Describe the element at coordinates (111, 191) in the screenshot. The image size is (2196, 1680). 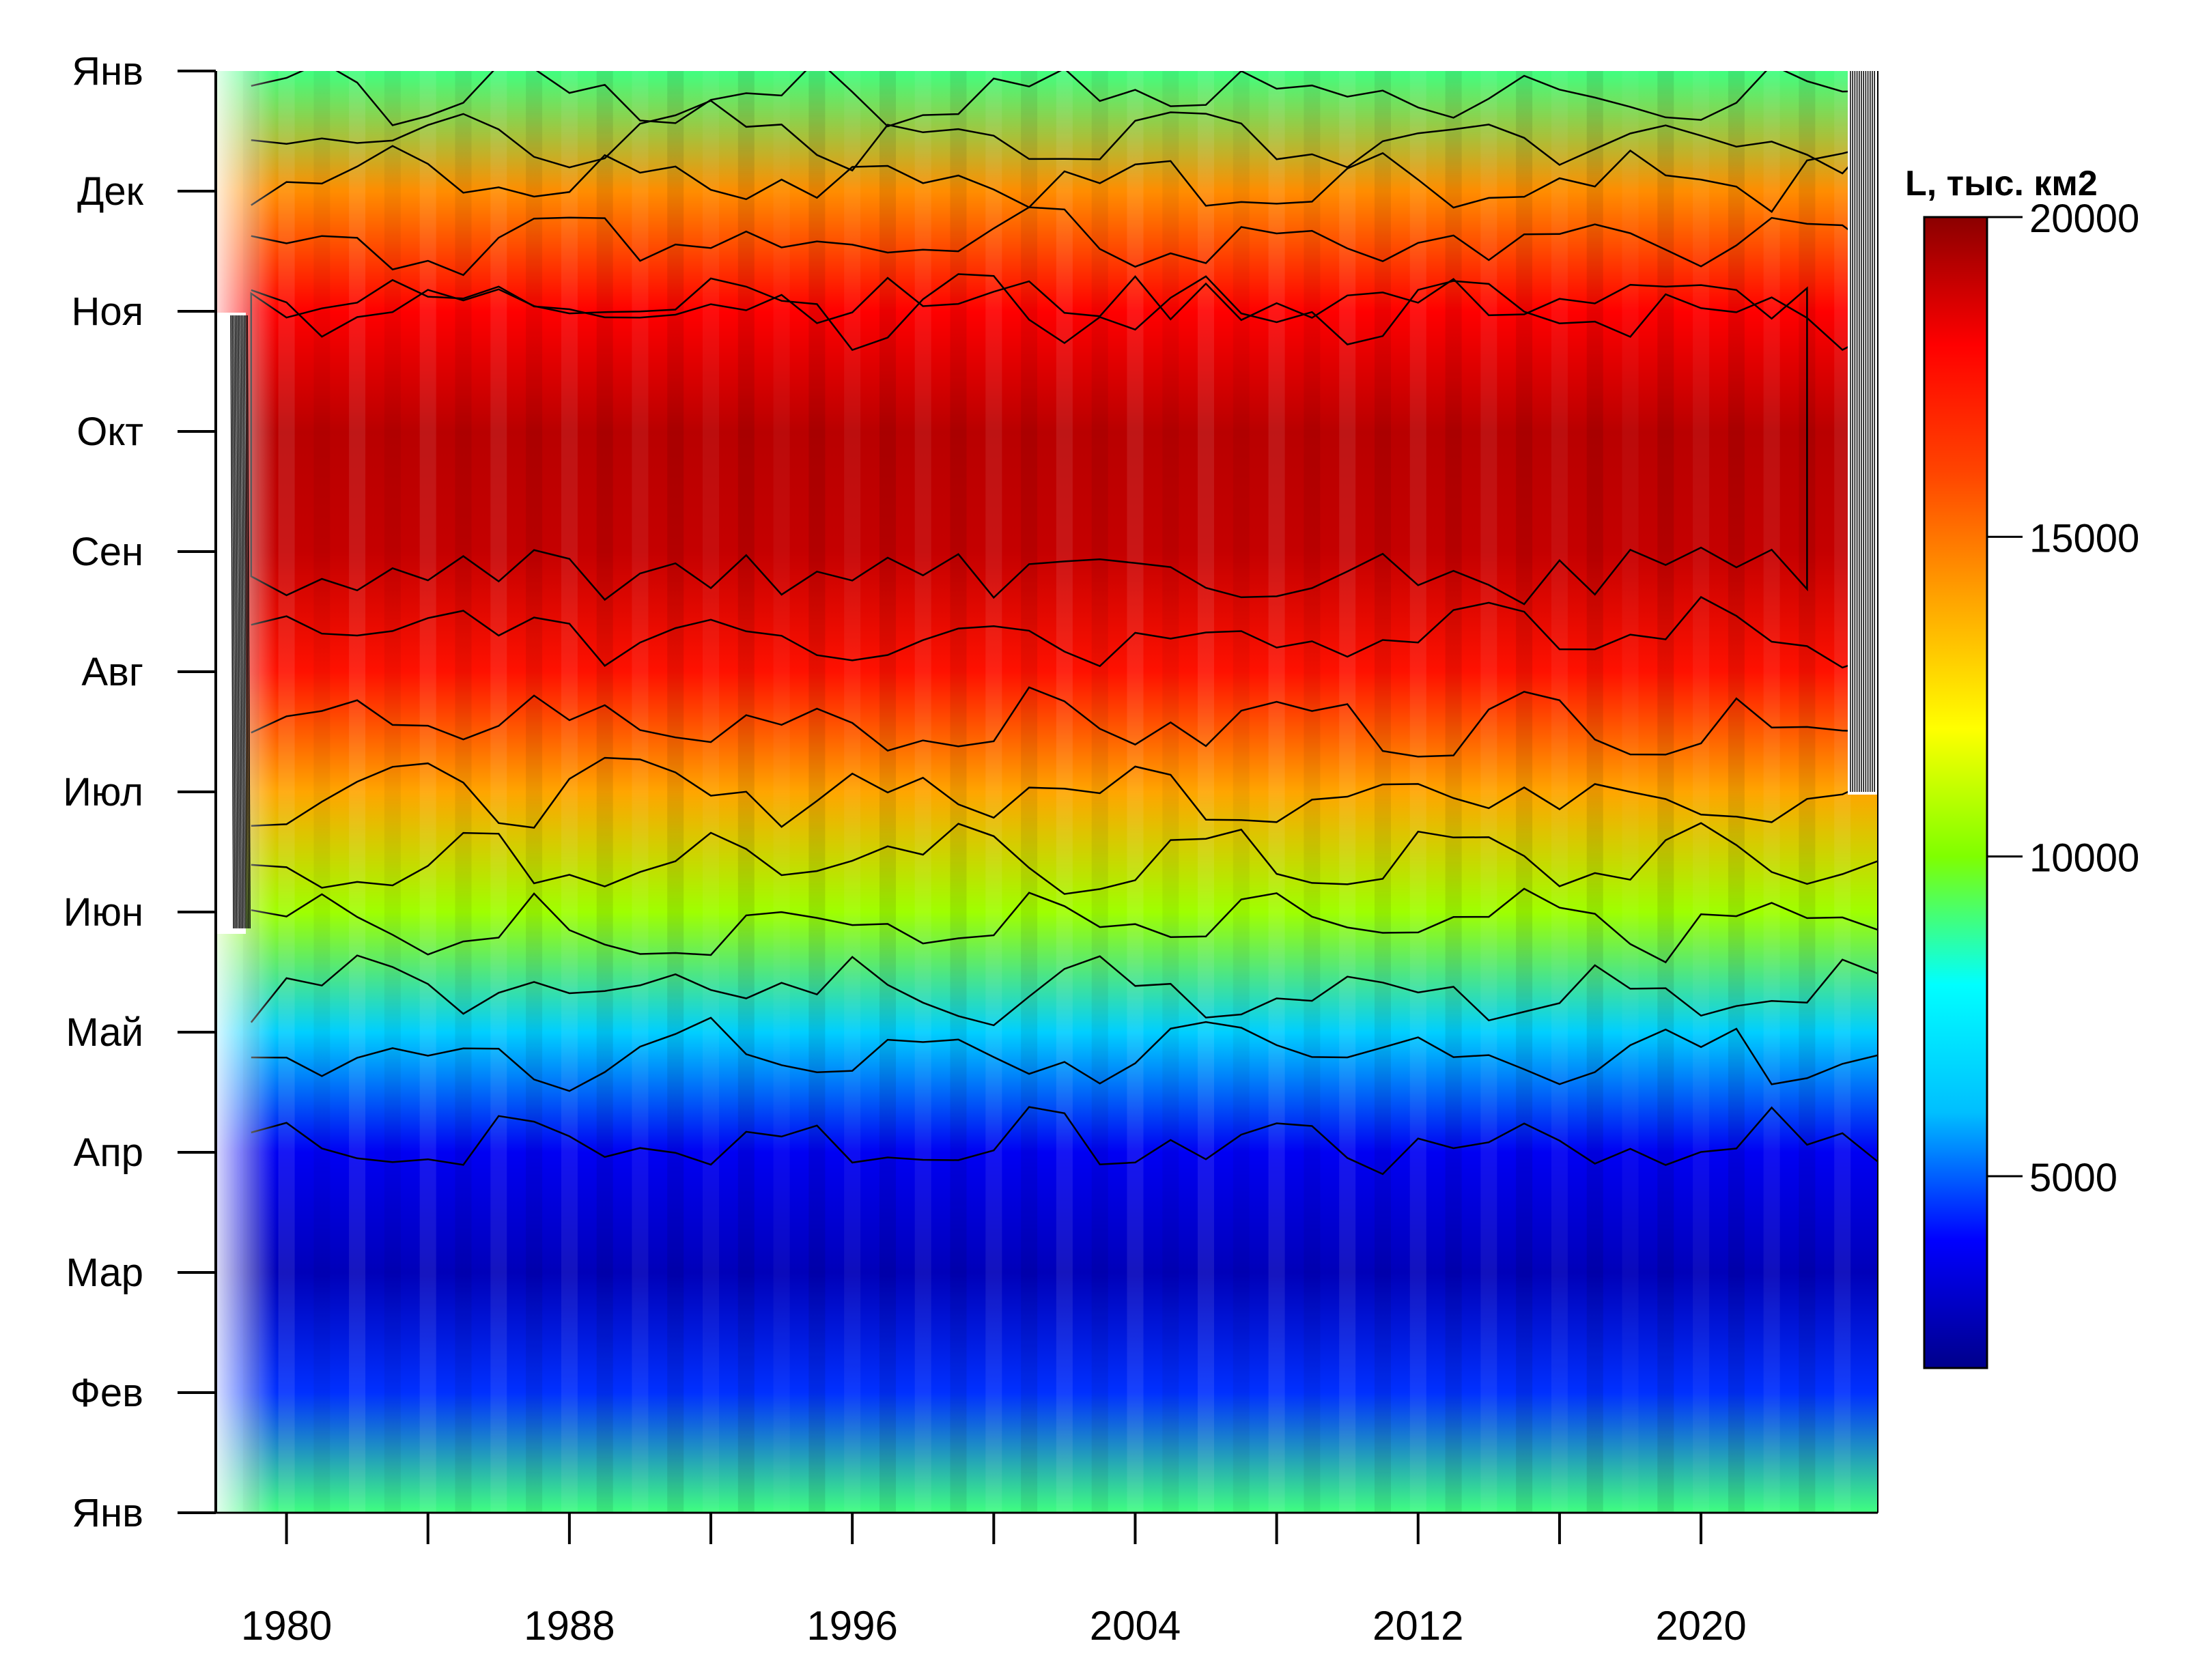
I see `y-tick-label: Дек` at that location.